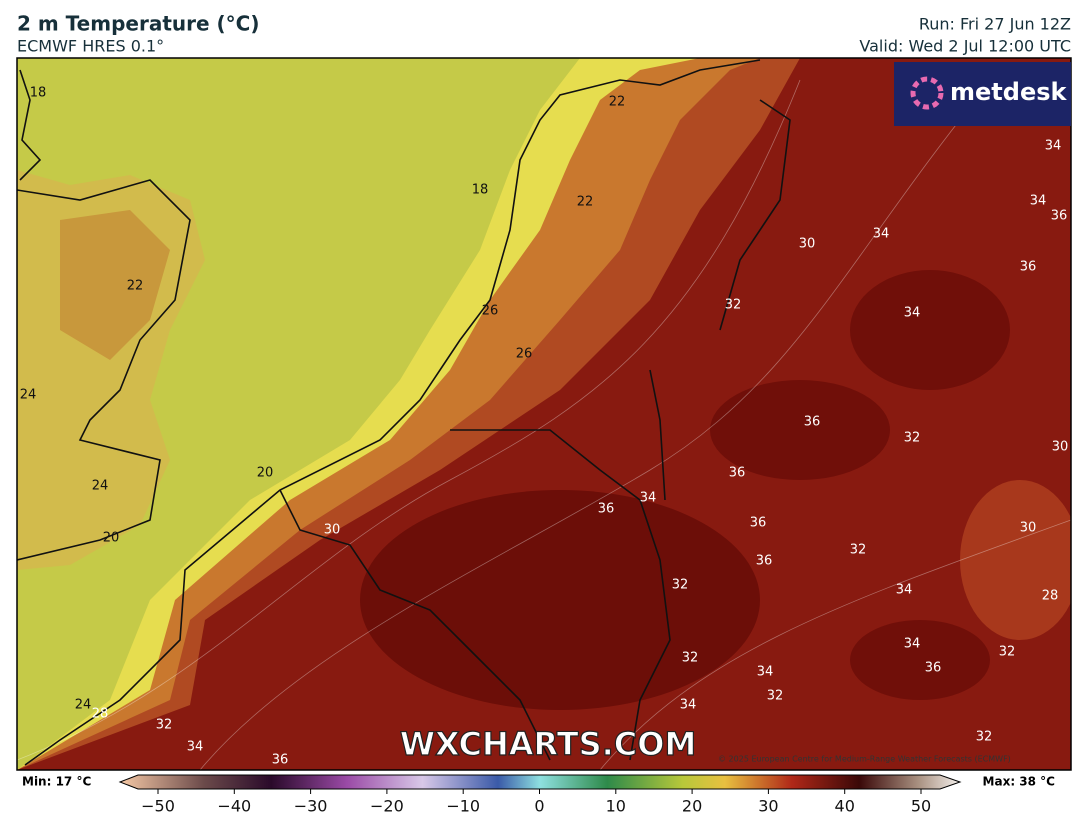 This screenshot has height=833, width=1088. Describe the element at coordinates (1009, 92) in the screenshot. I see `logo-text: metdesk` at that location.